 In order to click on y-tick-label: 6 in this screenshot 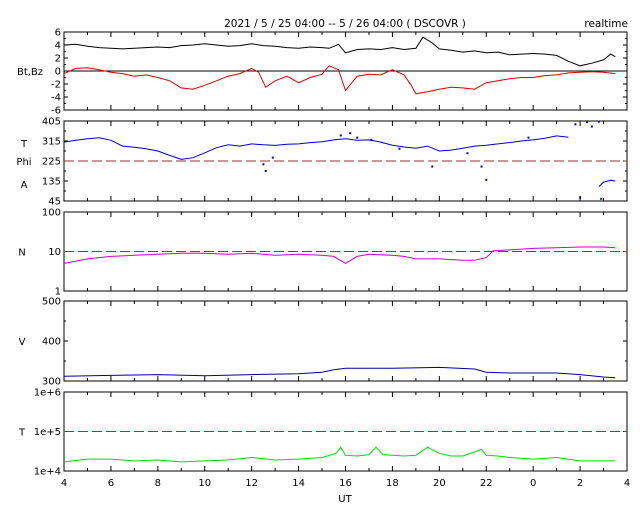, I will do `click(58, 33)`.